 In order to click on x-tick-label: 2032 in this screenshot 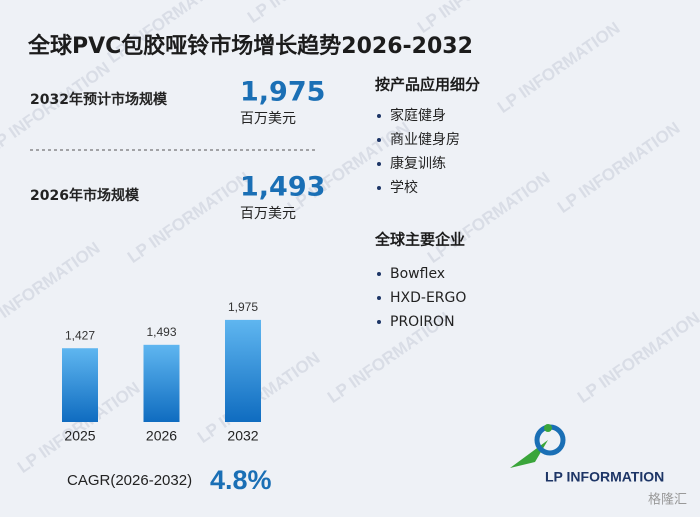, I will do `click(242, 436)`.